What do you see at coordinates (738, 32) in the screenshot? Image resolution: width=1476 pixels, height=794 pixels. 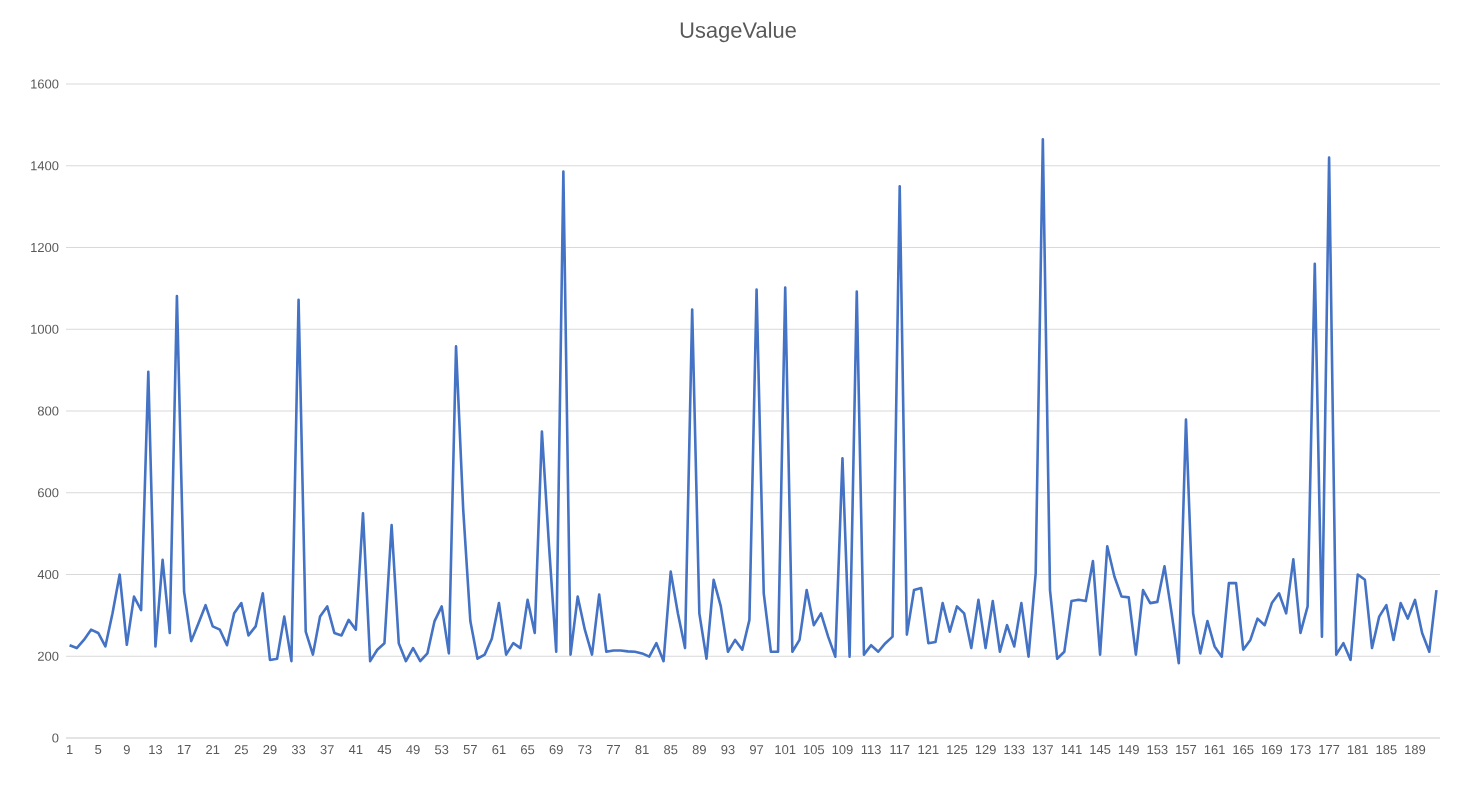 I see `chart-title: UsageValue` at bounding box center [738, 32].